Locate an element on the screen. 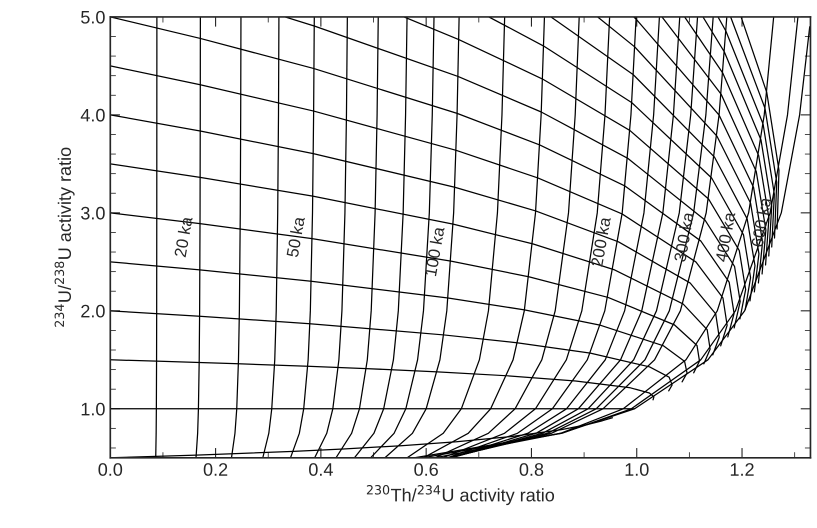  x-tick-label: 0.8 is located at coordinates (532, 469).